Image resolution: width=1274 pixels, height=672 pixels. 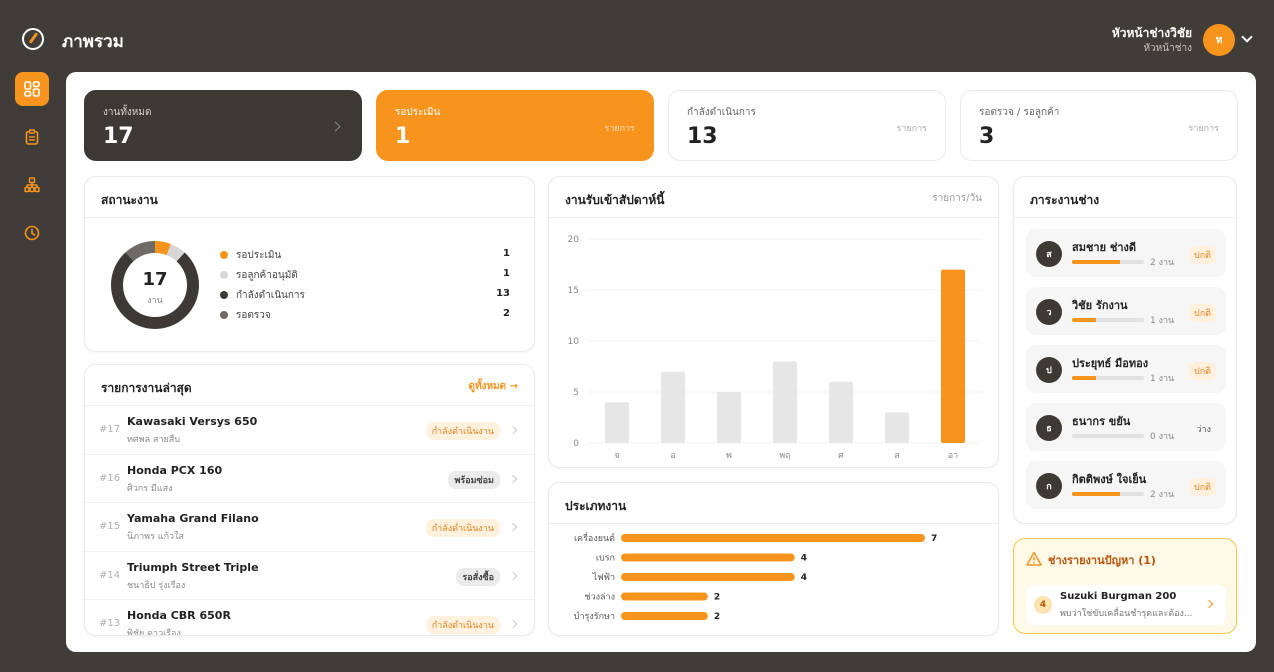 What do you see at coordinates (493, 386) in the screenshot?
I see `view-all-link: ดูทั้งหมด →` at bounding box center [493, 386].